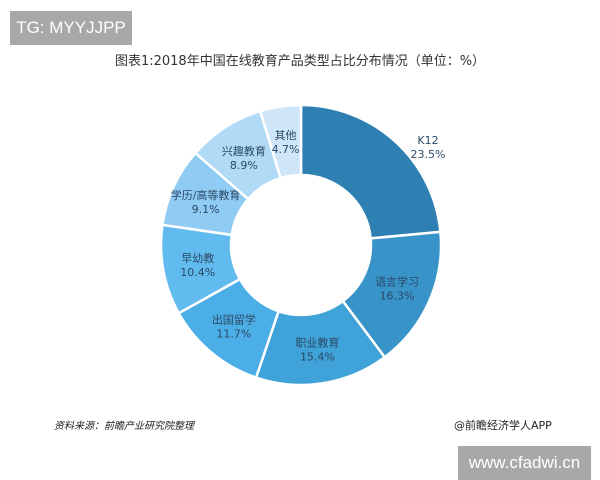 This screenshot has width=600, height=480. I want to click on segment-value-label: 23.5%, so click(428, 154).